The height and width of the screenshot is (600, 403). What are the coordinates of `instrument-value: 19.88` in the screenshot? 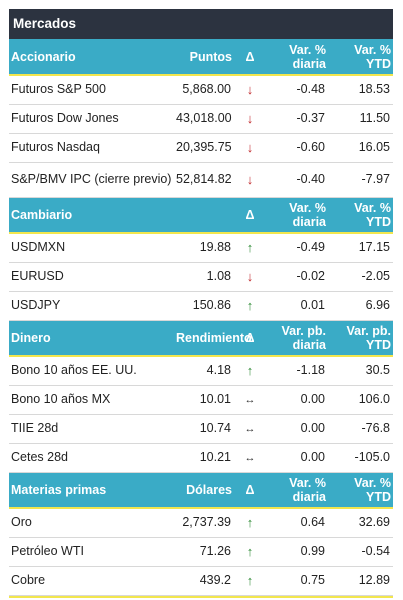 It's located at (204, 248).